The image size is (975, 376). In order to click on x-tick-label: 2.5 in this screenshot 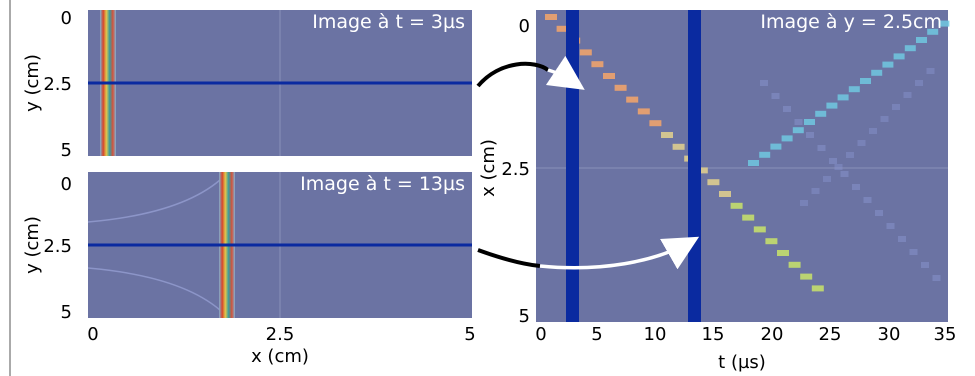, I will do `click(280, 334)`.